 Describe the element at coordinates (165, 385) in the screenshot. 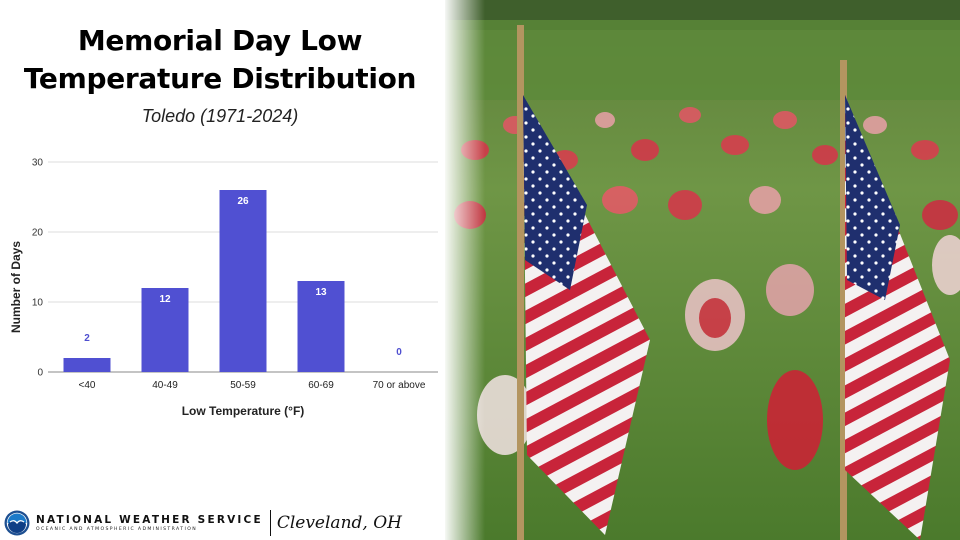

I see `x-tick-label: 40-49` at that location.